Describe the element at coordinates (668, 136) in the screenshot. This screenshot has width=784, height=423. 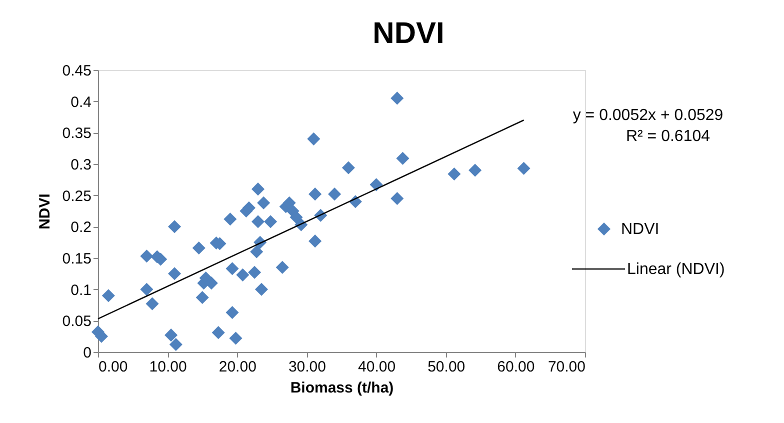
I see `text: R² = 0.6104` at that location.